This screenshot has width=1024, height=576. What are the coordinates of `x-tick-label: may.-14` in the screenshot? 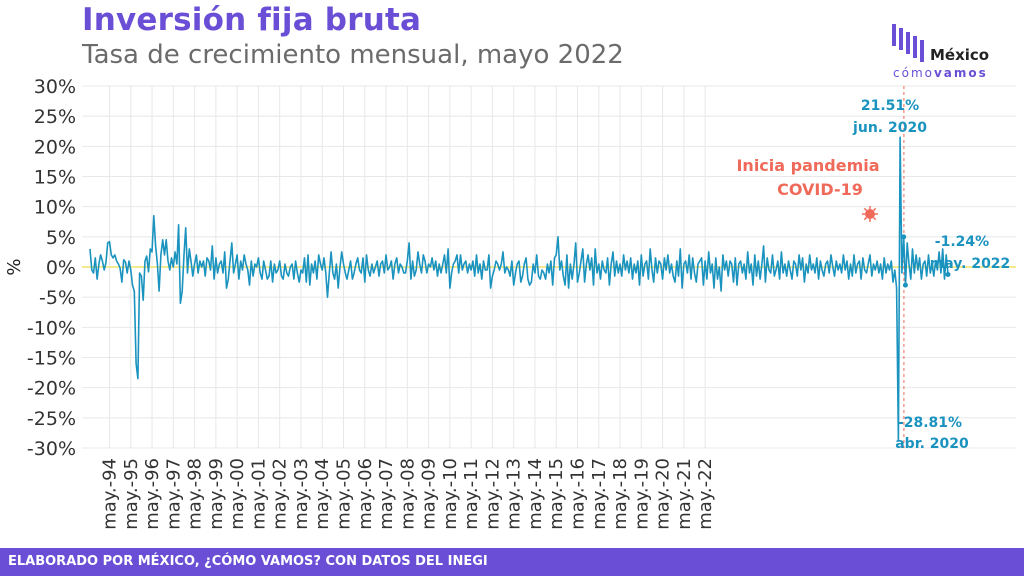 It's located at (535, 494).